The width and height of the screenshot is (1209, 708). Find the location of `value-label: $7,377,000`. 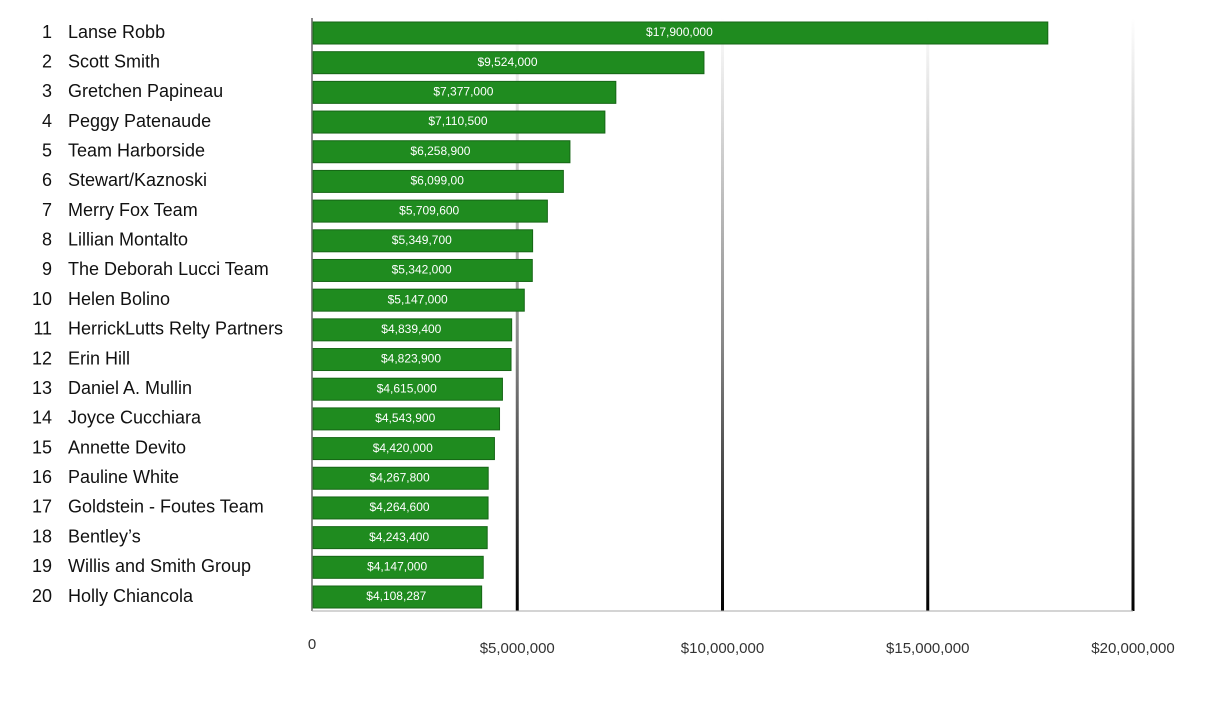

value-label: $7,377,000 is located at coordinates (463, 92).